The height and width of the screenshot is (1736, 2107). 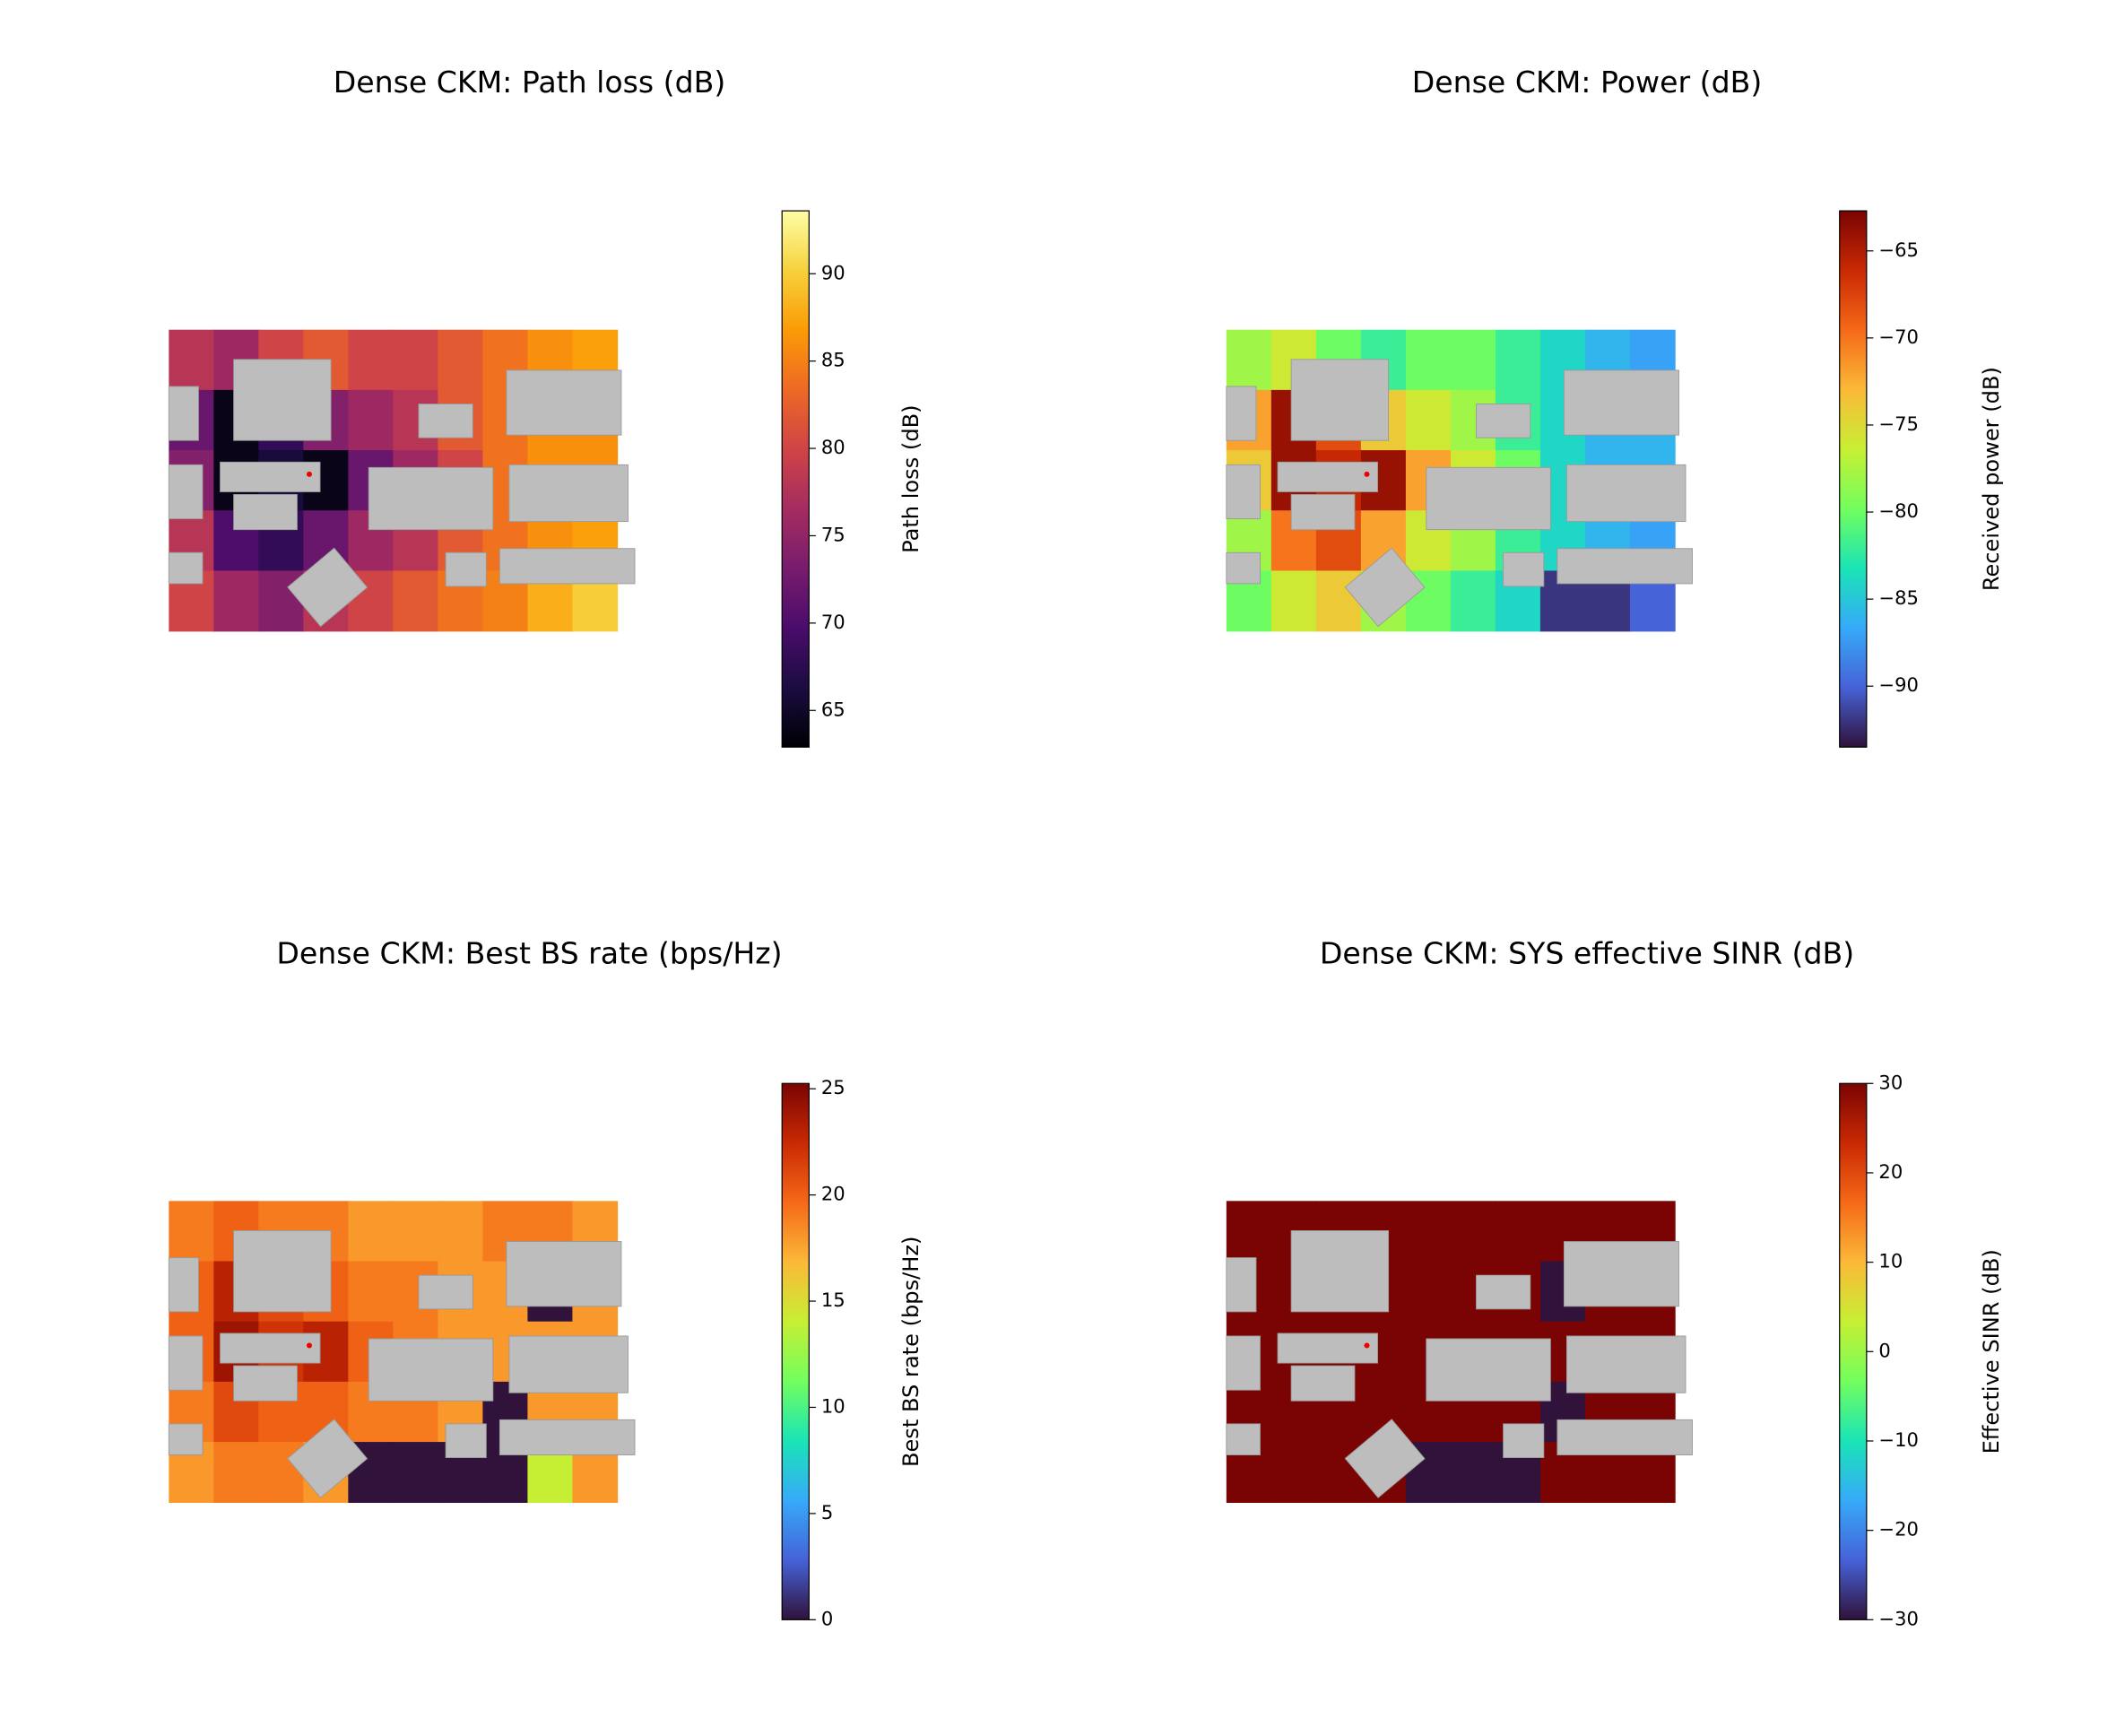 I want to click on colorbar-tick-label: 5, so click(x=827, y=1512).